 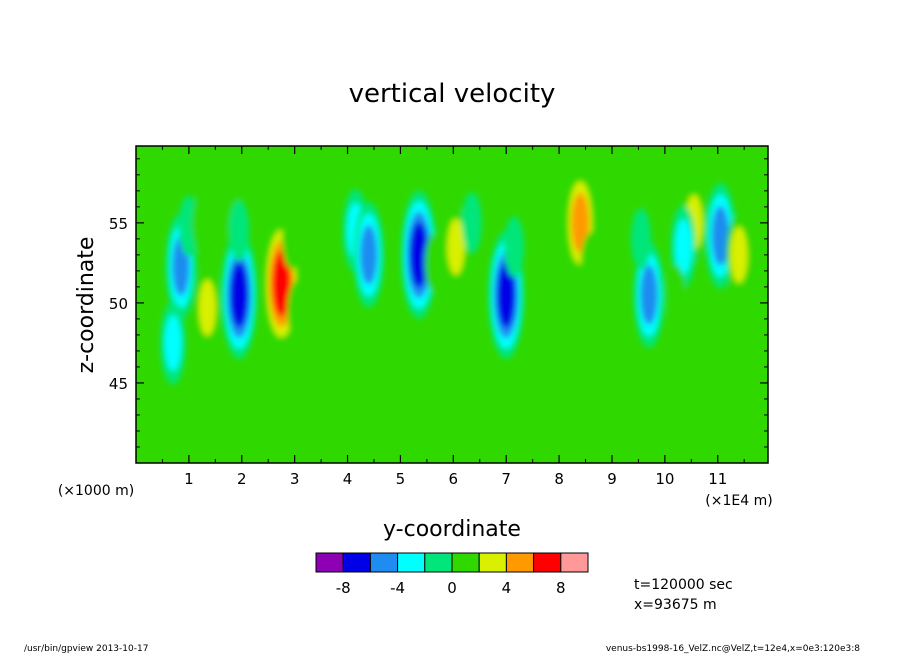 I want to click on x-tick-label: 1, so click(x=189, y=479).